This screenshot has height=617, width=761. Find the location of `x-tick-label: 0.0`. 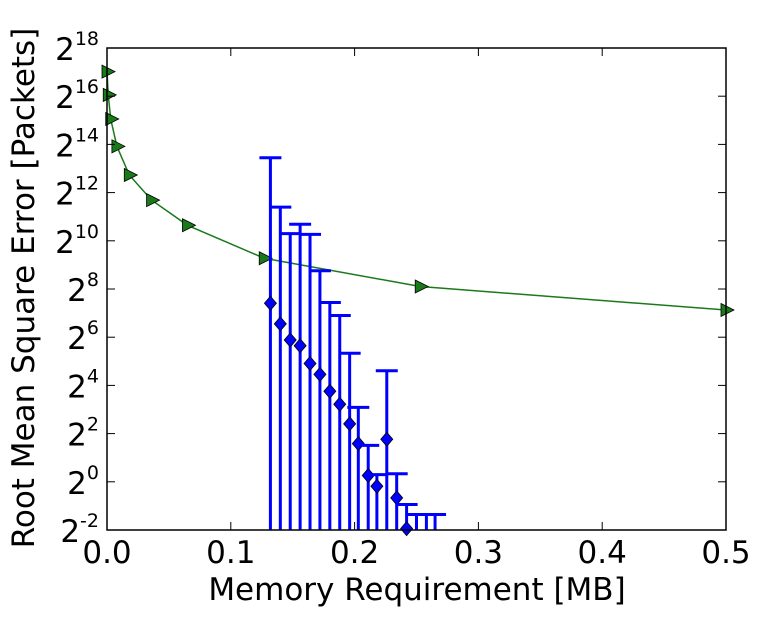

x-tick-label: 0.0 is located at coordinates (106, 553).